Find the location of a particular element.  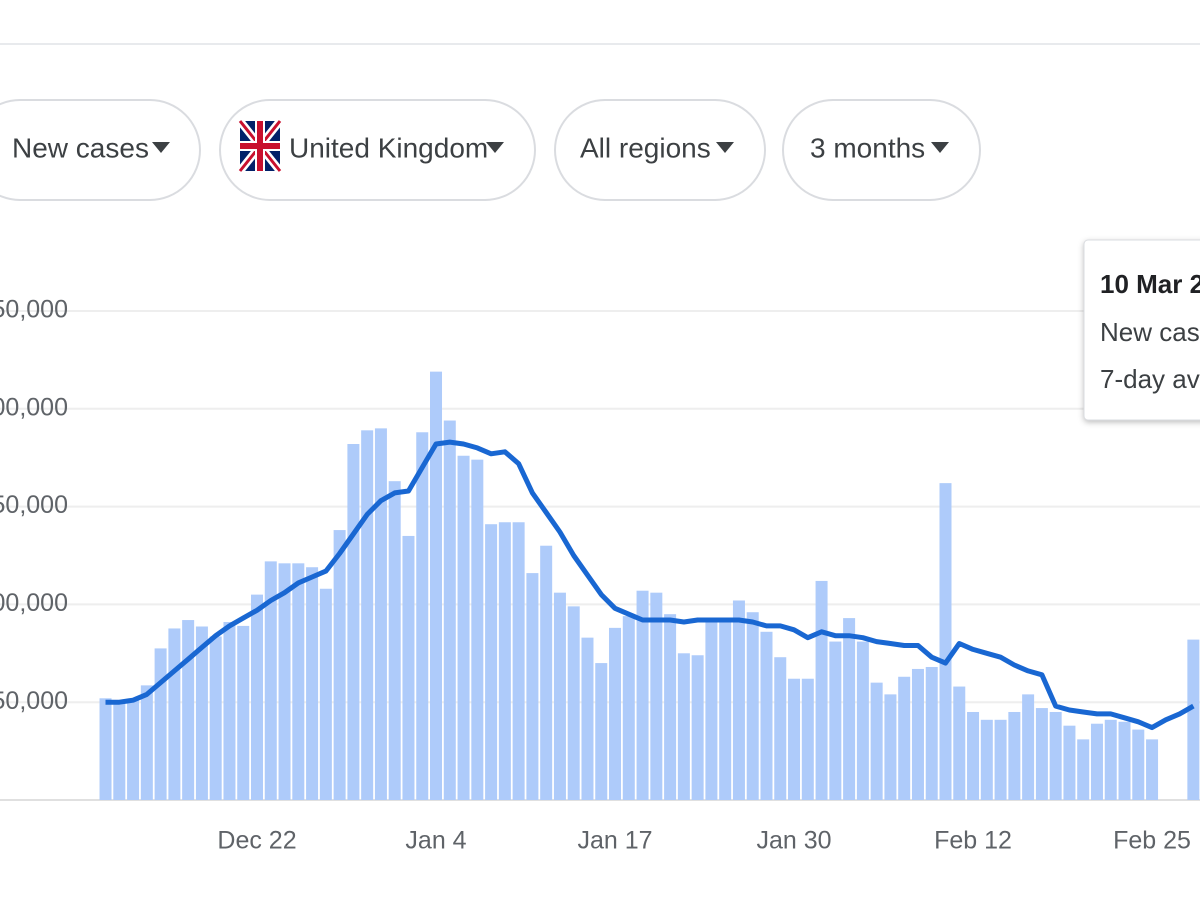

x-tick-label: Feb 25 is located at coordinates (1152, 841).